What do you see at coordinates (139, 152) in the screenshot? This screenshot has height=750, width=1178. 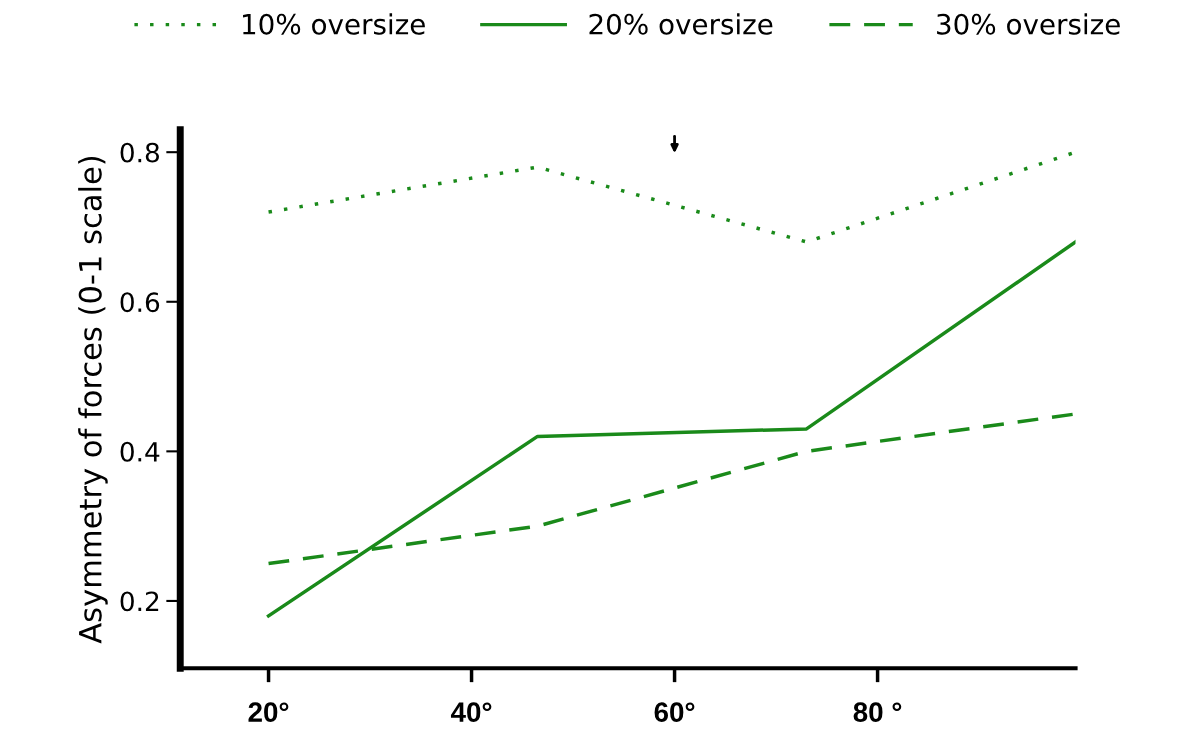 I see `y-tick-label: 0.8` at bounding box center [139, 152].